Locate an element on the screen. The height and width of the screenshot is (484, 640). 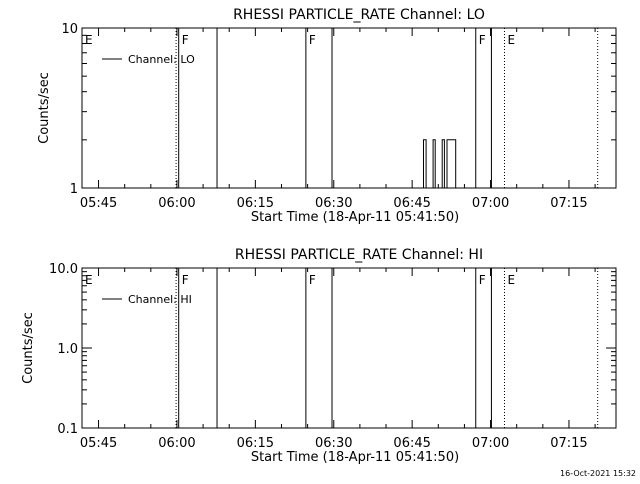
series-line is located at coordinates (440, 164).